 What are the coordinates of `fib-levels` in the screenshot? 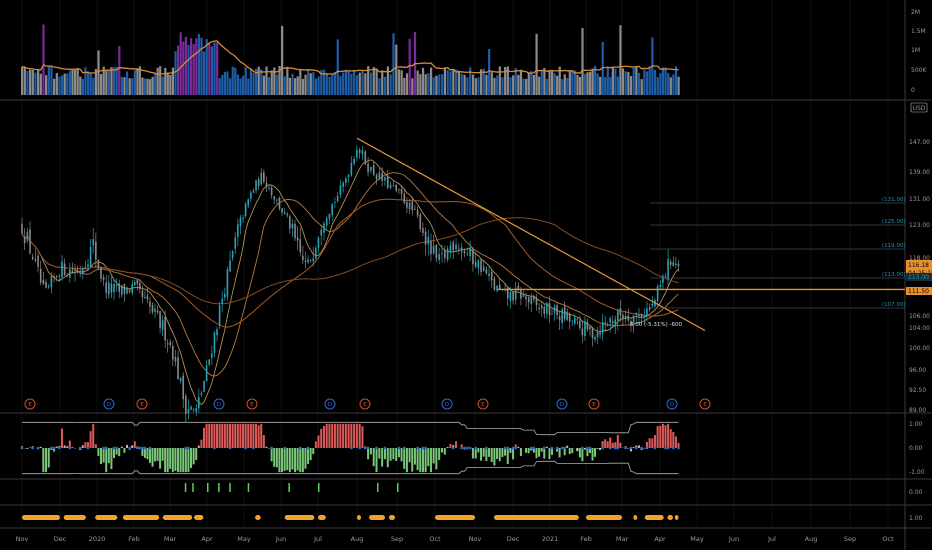 It's located at (777, 255).